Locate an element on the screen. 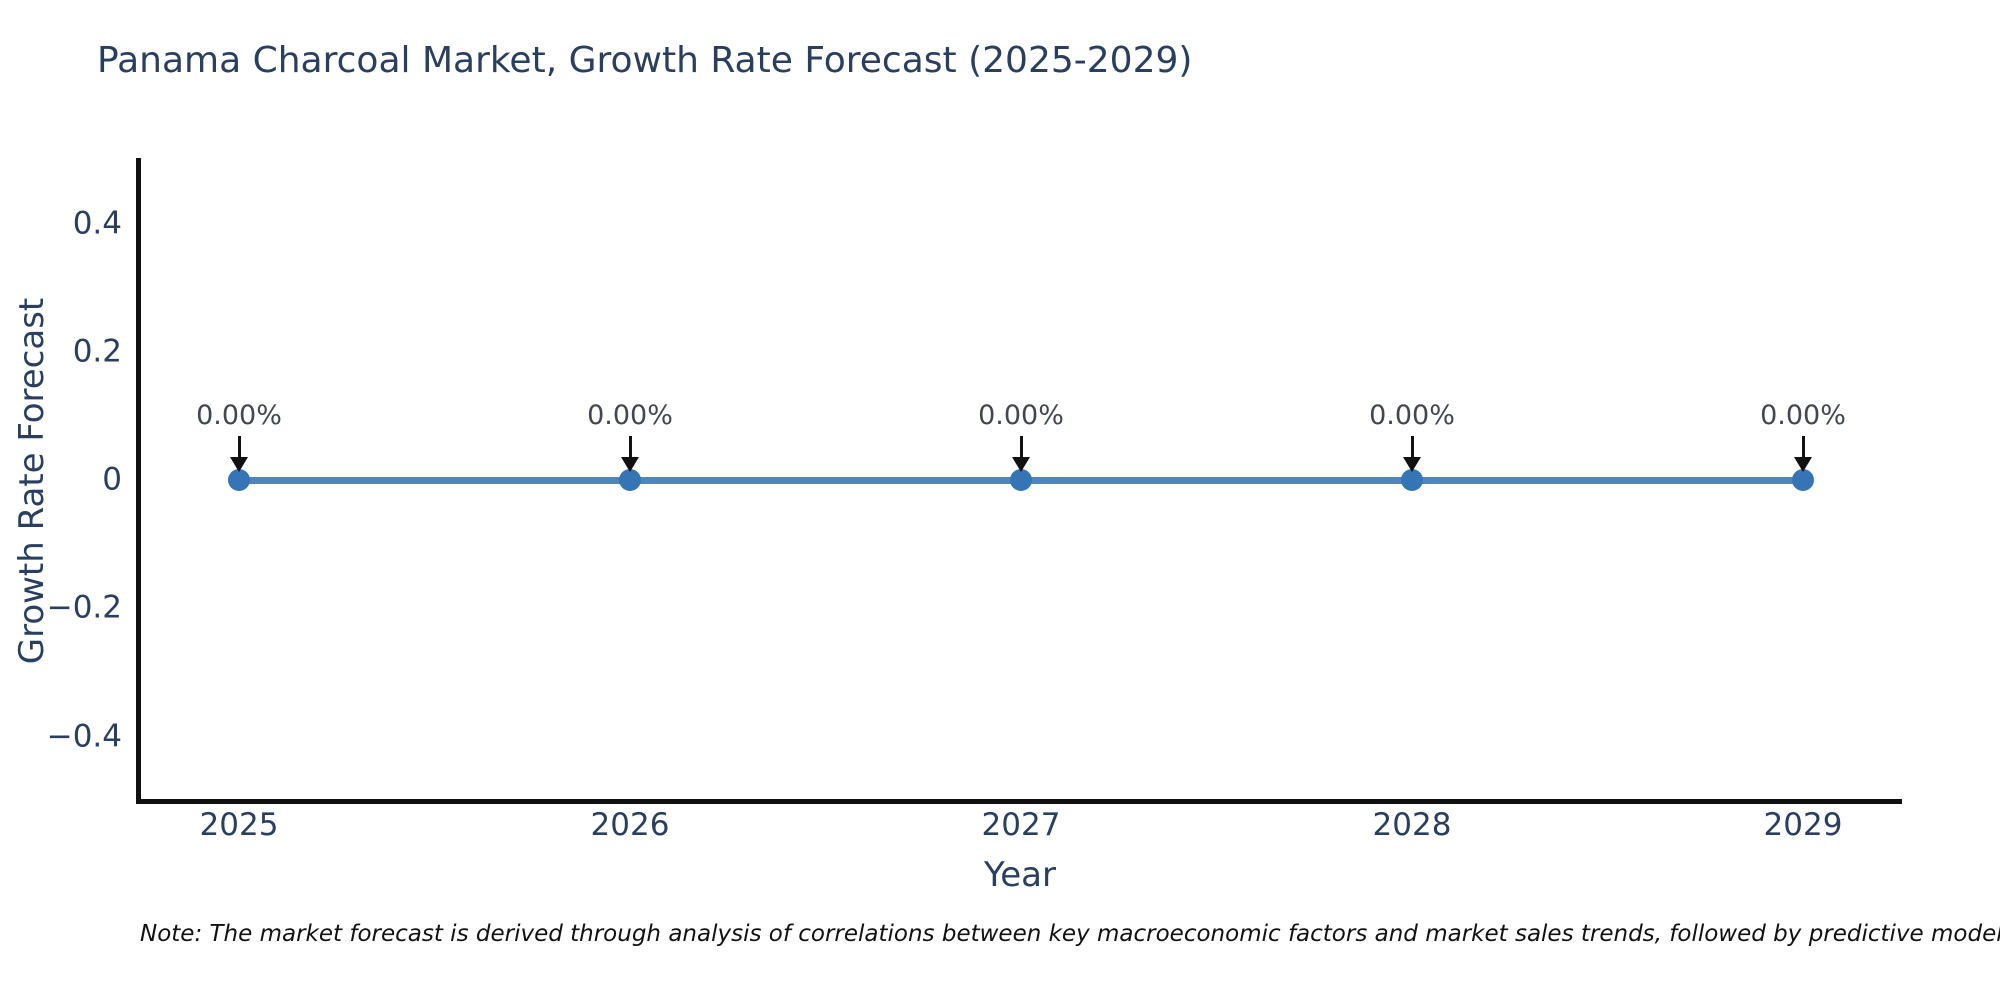 This screenshot has width=2000, height=1000. x-tick-label: 2027 is located at coordinates (1021, 825).